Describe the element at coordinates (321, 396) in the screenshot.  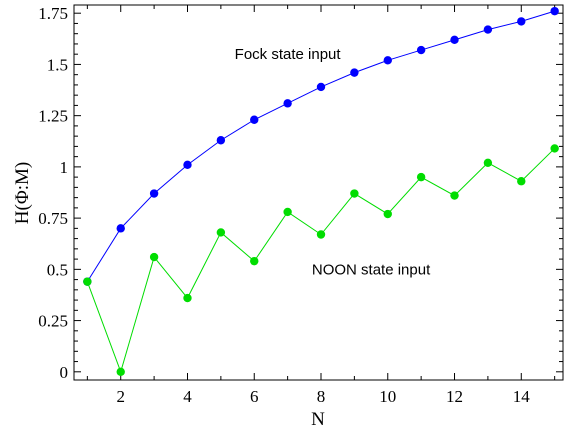
I see `x-tick-label: 8` at that location.